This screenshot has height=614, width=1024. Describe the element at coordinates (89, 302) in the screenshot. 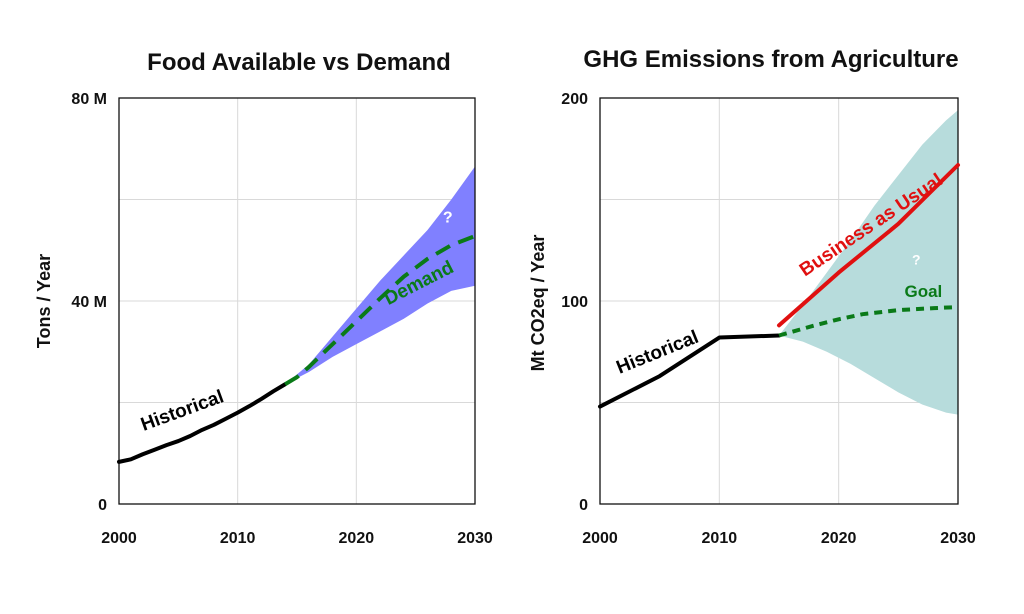

I see `y-tick-label: 40 M` at that location.